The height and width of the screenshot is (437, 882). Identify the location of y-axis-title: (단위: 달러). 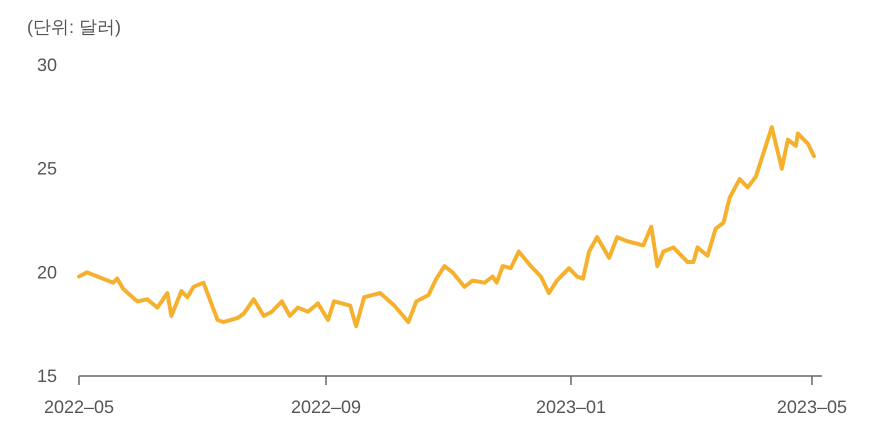
(74, 27).